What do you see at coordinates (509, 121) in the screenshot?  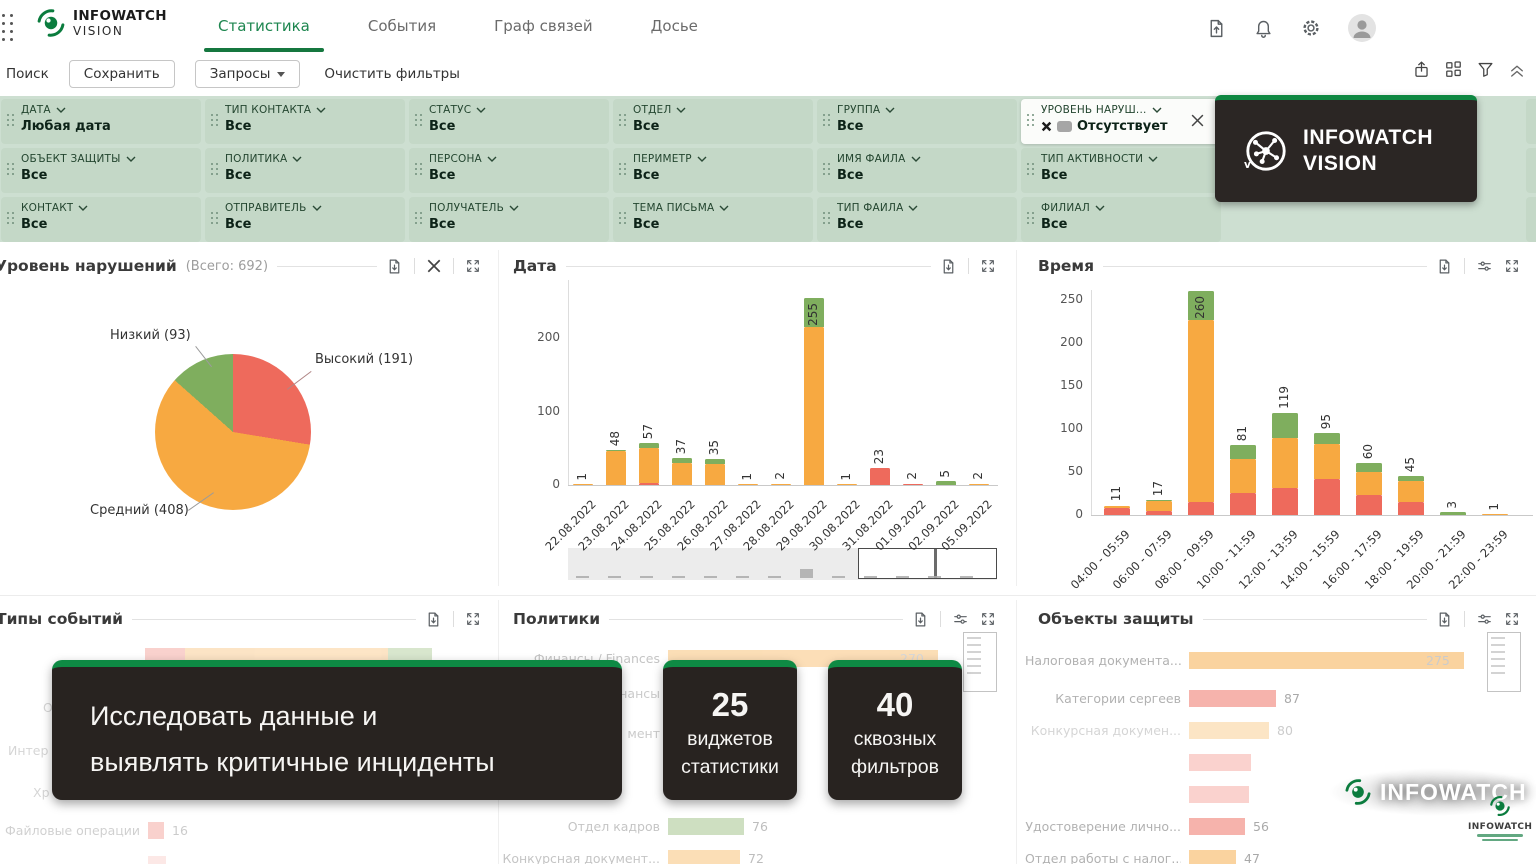 I see `filter-chip: СТАТУС Все` at bounding box center [509, 121].